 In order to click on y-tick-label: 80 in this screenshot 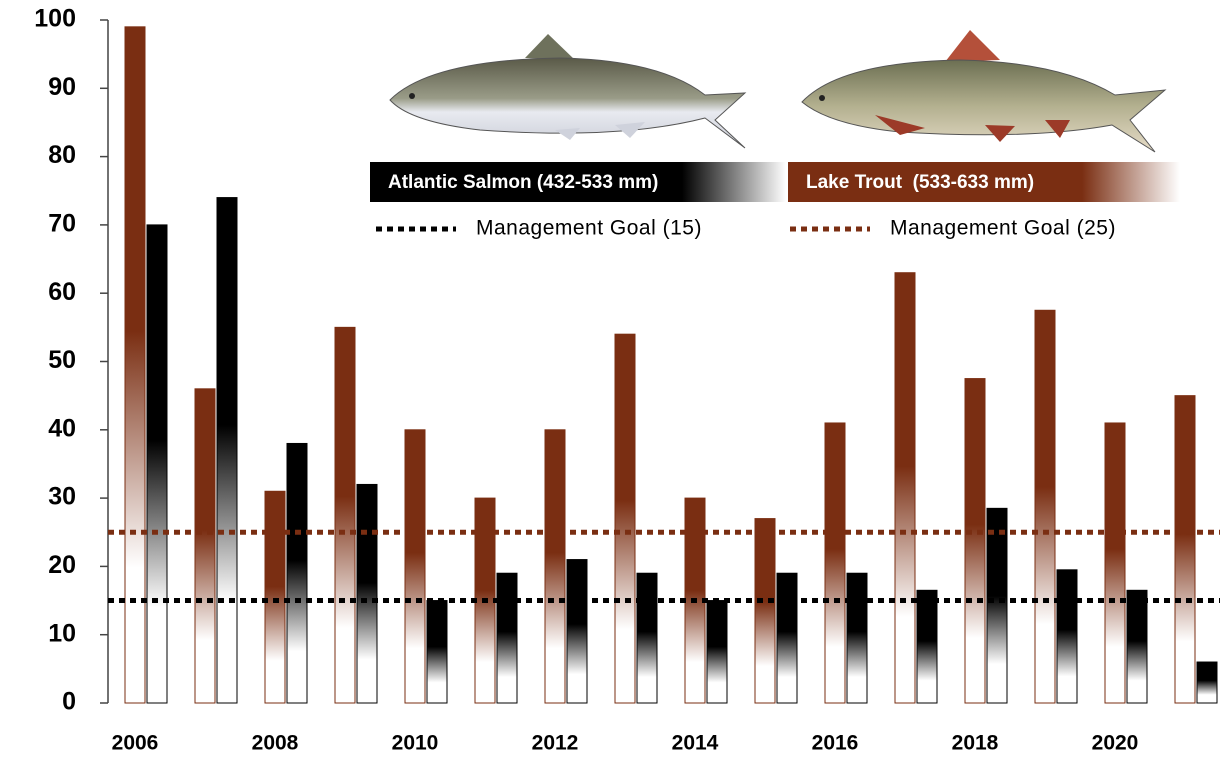, I will do `click(62, 155)`.